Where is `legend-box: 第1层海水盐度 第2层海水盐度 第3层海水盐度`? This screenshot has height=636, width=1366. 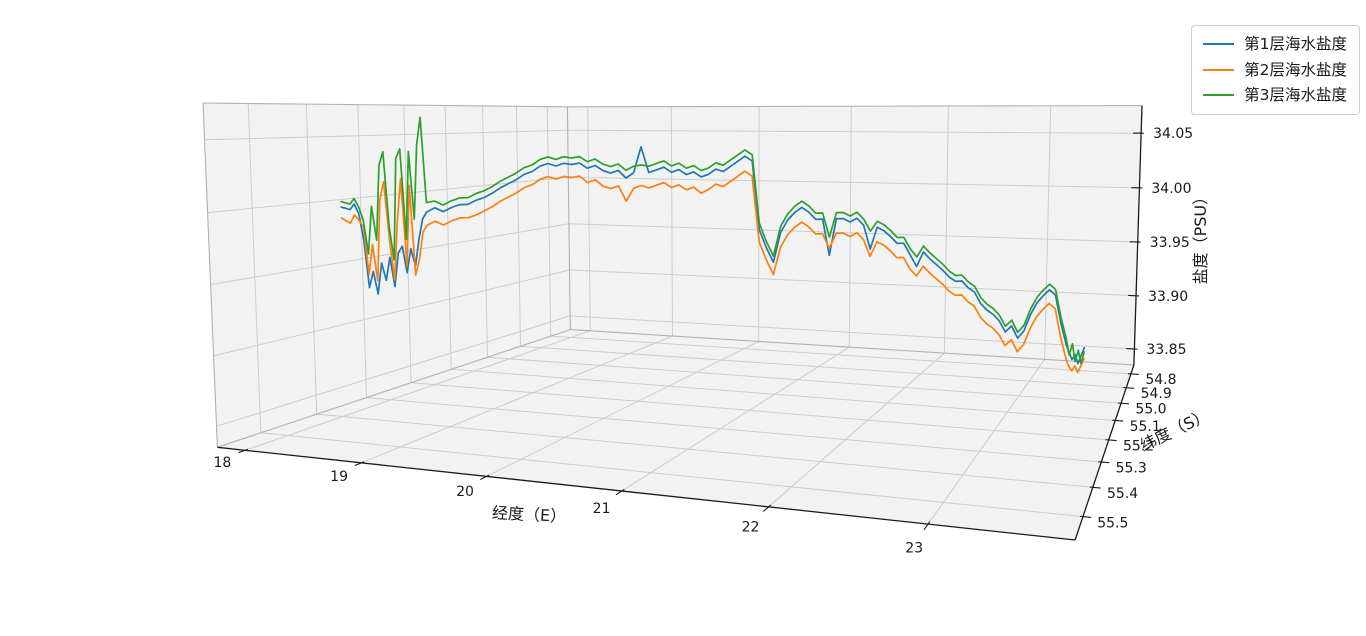
legend-box: 第1层海水盐度 第2层海水盐度 第3层海水盐度 is located at coordinates (1275, 70).